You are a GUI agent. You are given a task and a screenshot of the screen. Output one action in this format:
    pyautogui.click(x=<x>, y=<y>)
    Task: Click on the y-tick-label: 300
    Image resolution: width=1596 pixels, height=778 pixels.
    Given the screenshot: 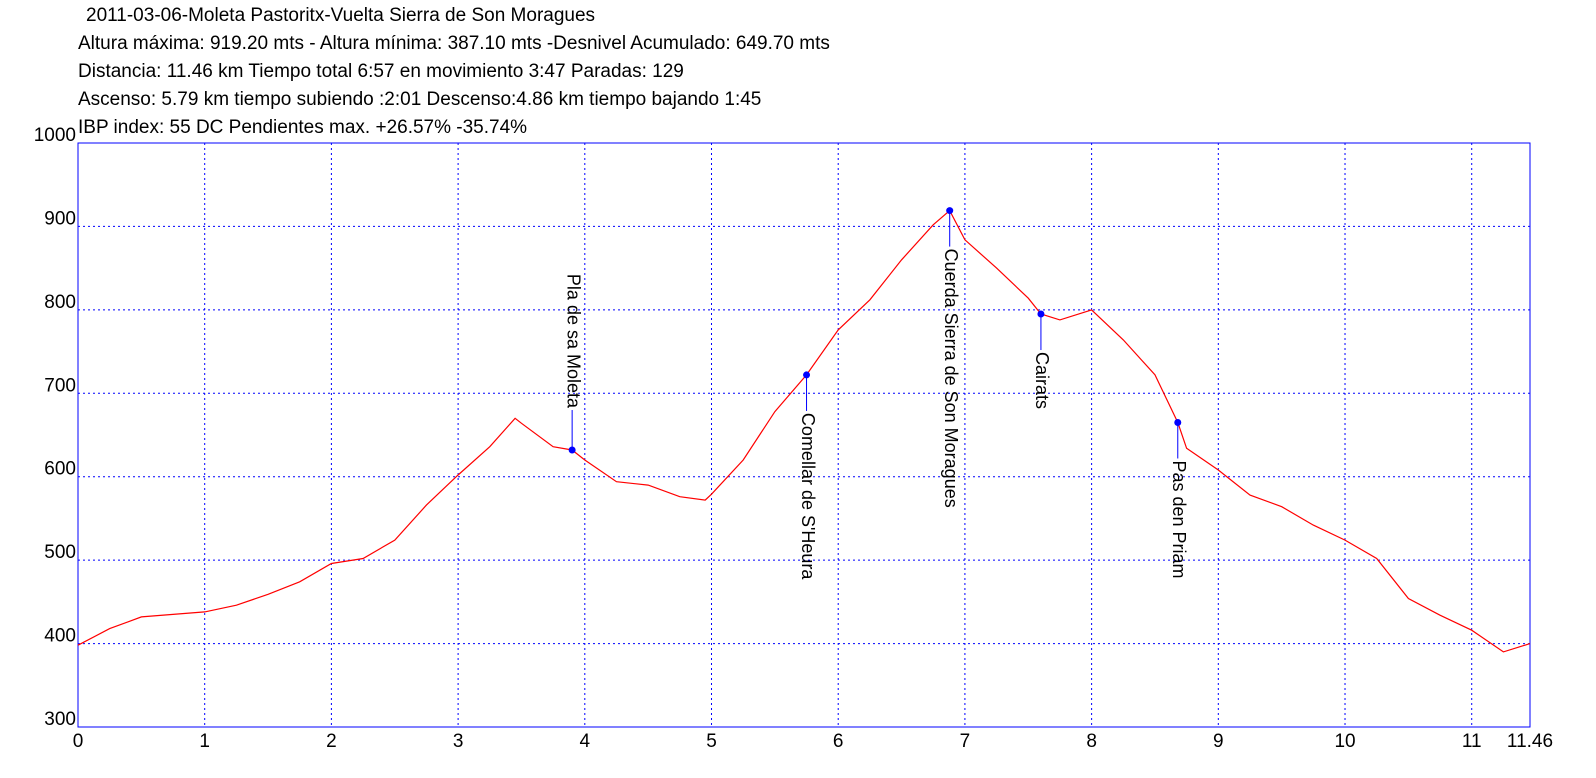 What is the action you would take?
    pyautogui.click(x=60, y=719)
    